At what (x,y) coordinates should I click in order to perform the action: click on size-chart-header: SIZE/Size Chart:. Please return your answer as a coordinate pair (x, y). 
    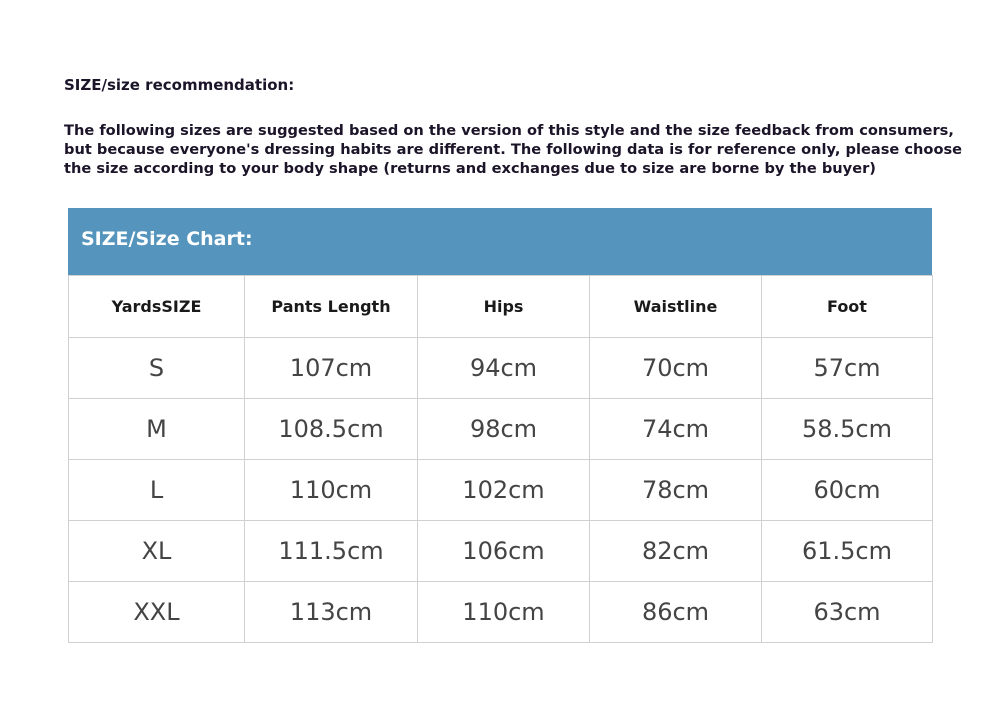
    Looking at the image, I should click on (500, 241).